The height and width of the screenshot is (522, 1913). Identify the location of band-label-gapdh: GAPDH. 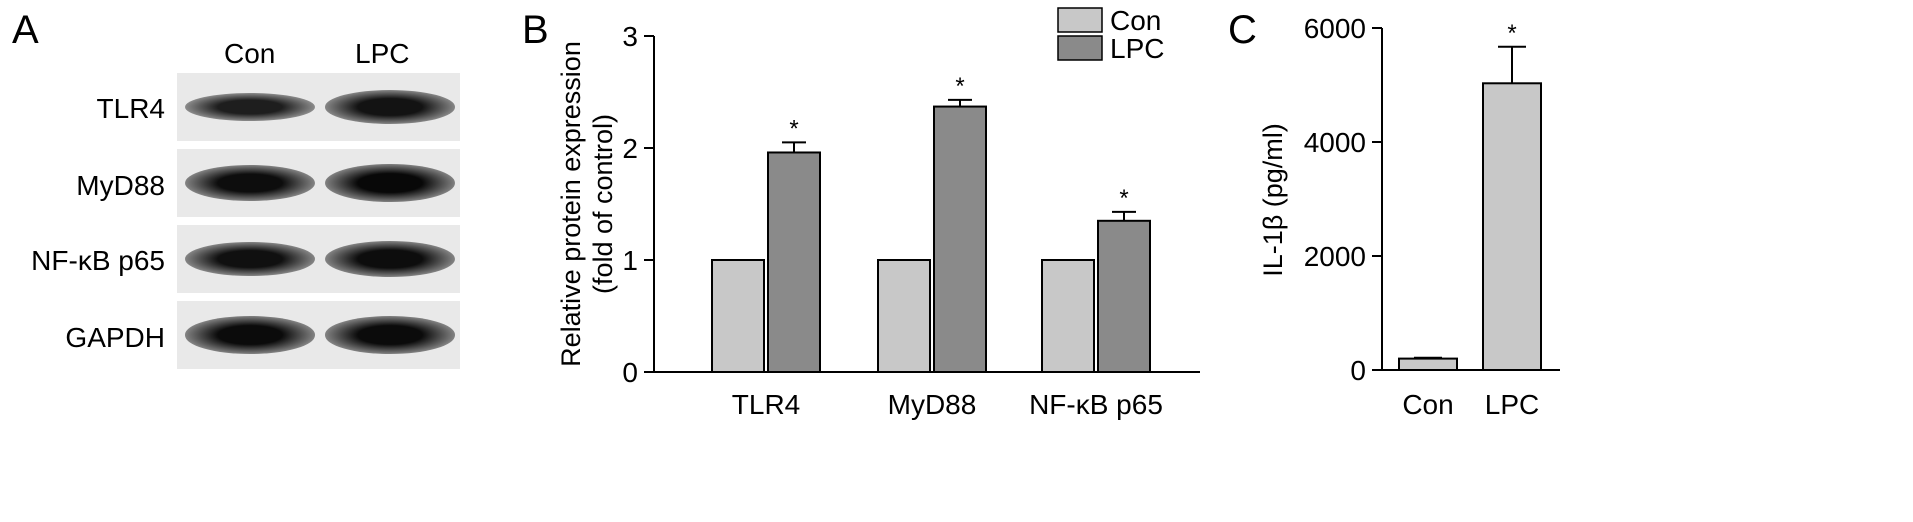
(115, 337).